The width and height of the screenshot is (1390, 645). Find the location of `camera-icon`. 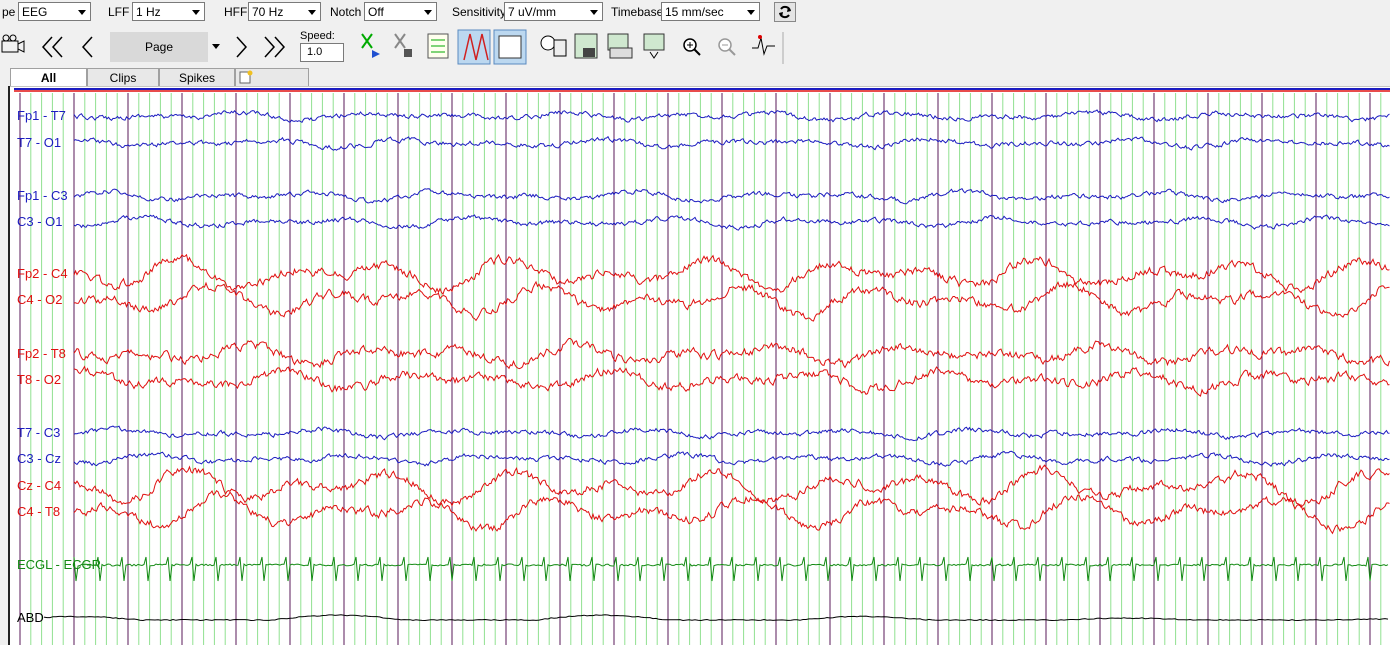

camera-icon is located at coordinates (13, 43).